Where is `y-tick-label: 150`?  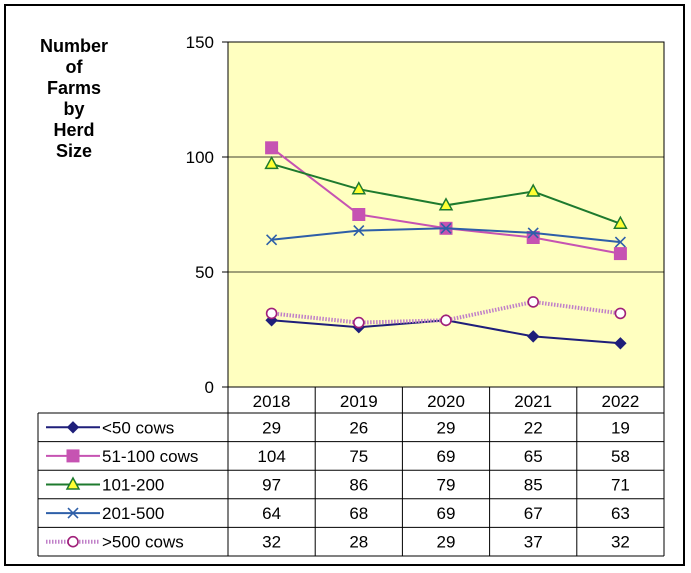
y-tick-label: 150 is located at coordinates (200, 42).